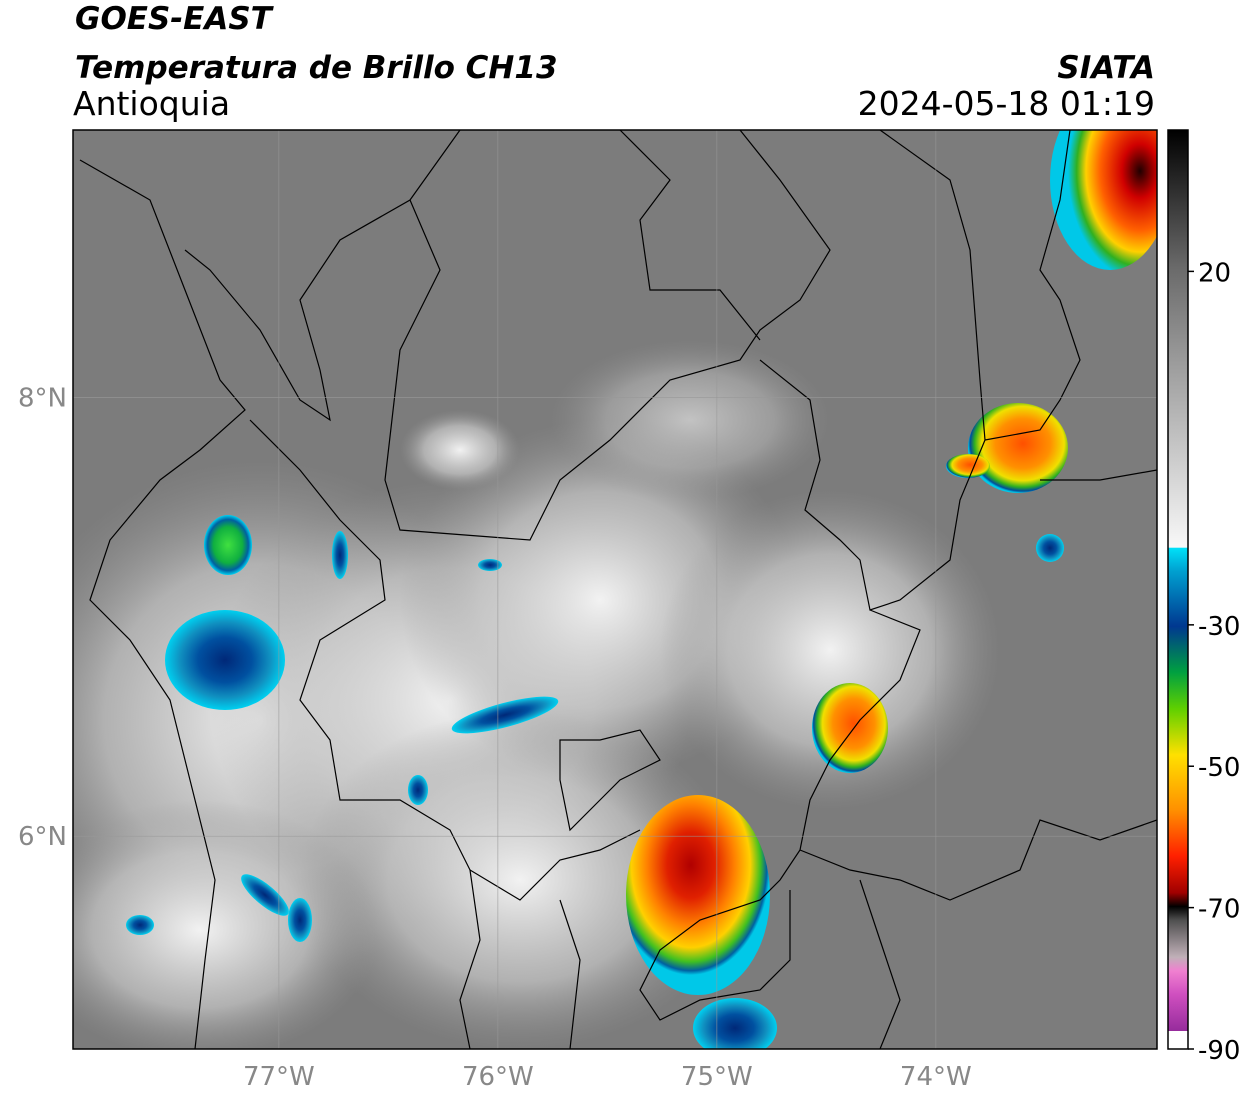 The height and width of the screenshot is (1103, 1252). Describe the element at coordinates (1106, 68) in the screenshot. I see `source: SIATA` at that location.